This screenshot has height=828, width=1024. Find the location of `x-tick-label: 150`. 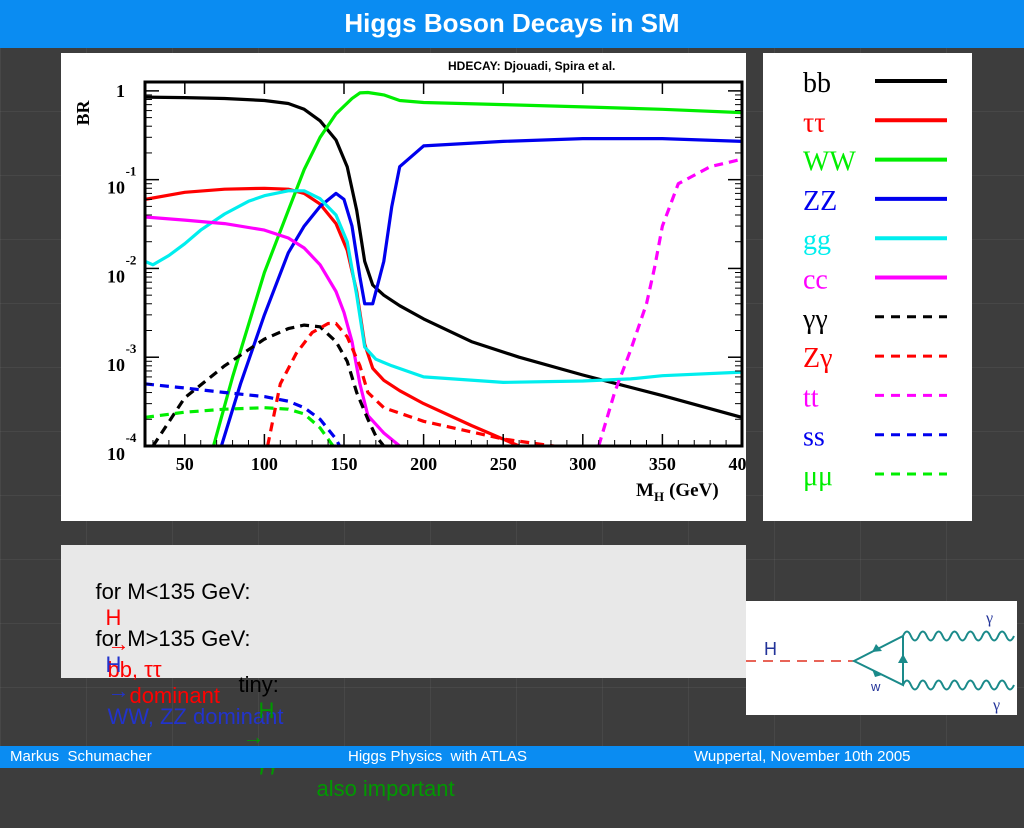

x-tick-label: 150 is located at coordinates (344, 464).